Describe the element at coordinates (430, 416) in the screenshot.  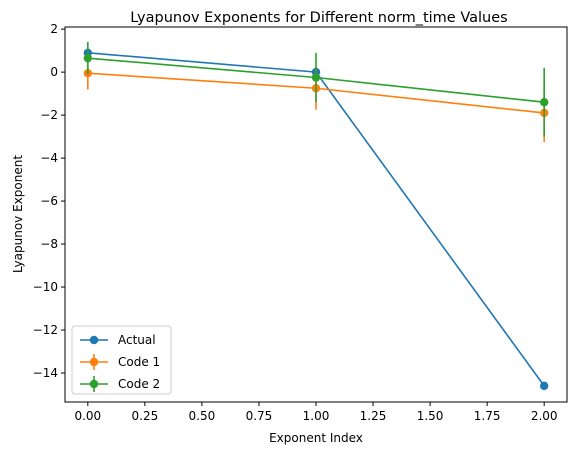
I see `x-tick-label: 1.50` at that location.